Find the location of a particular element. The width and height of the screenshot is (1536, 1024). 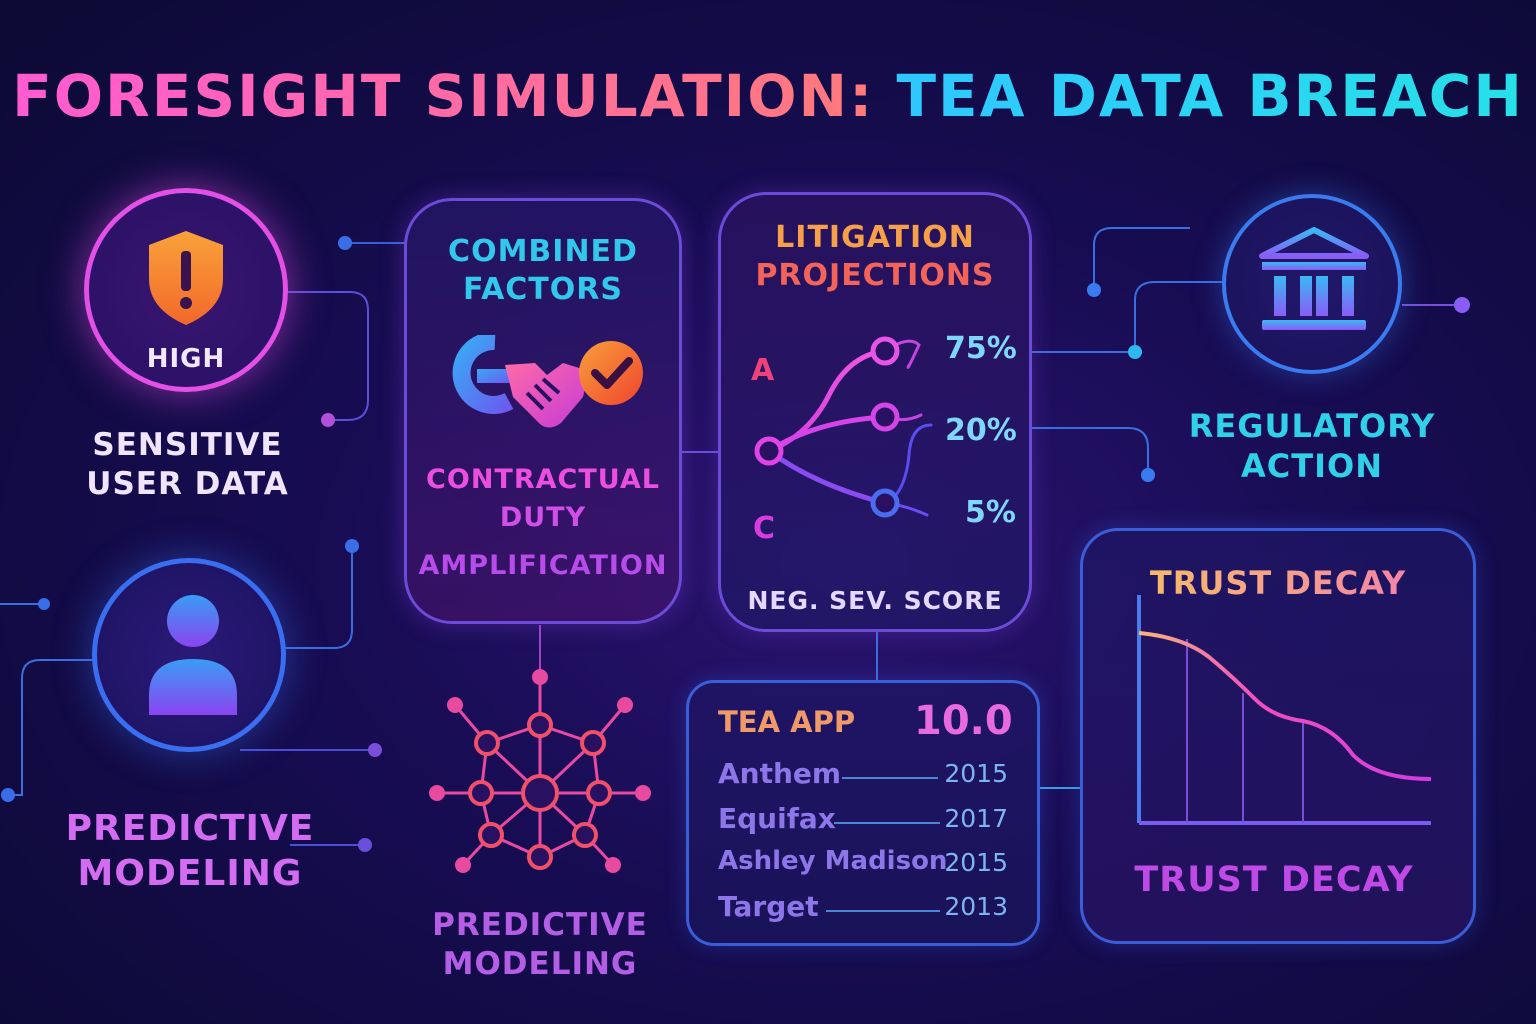

title-part1: FORESIGHT SIMULATION: is located at coordinates (443, 96).